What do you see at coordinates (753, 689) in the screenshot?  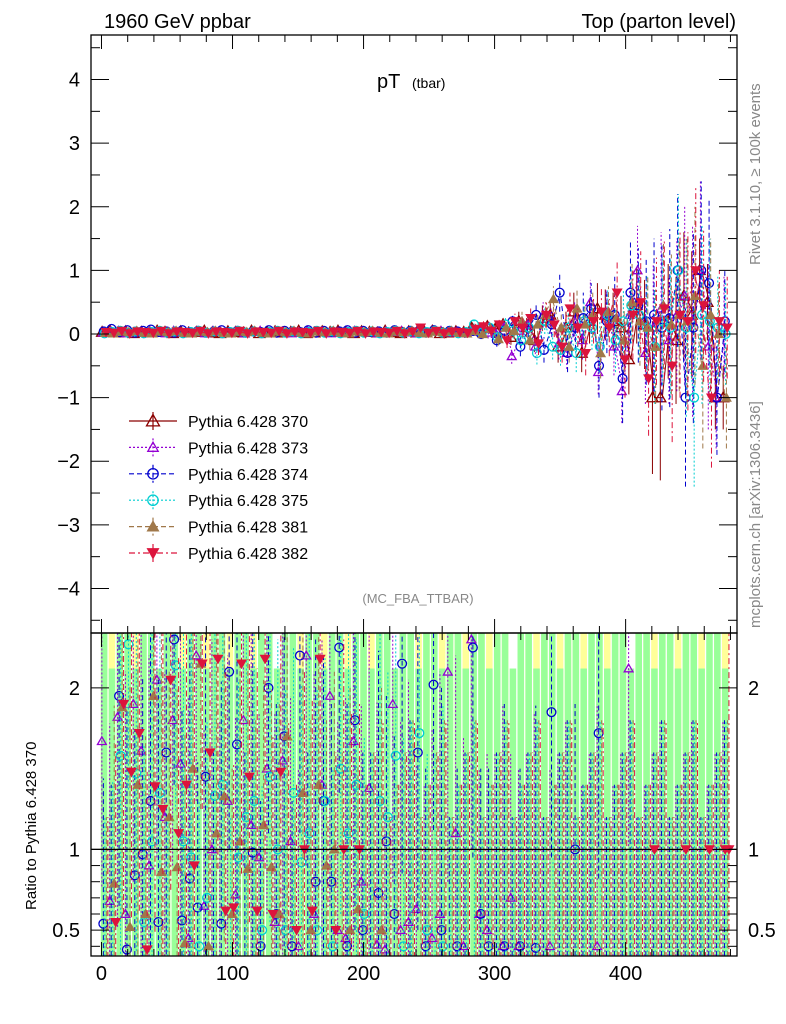 I see `ratio-y-tick-label-right: 2` at bounding box center [753, 689].